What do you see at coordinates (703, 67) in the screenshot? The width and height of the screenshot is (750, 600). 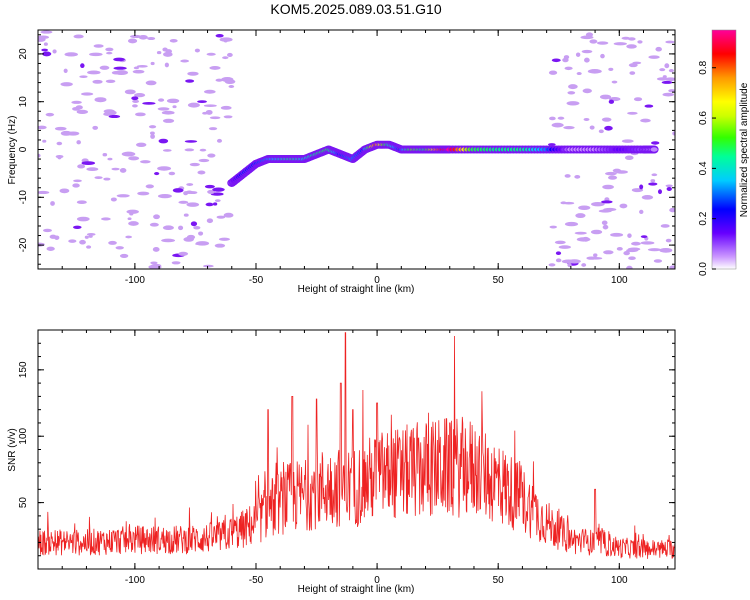 I see `colorbar-tick-label: 0.8` at bounding box center [703, 67].